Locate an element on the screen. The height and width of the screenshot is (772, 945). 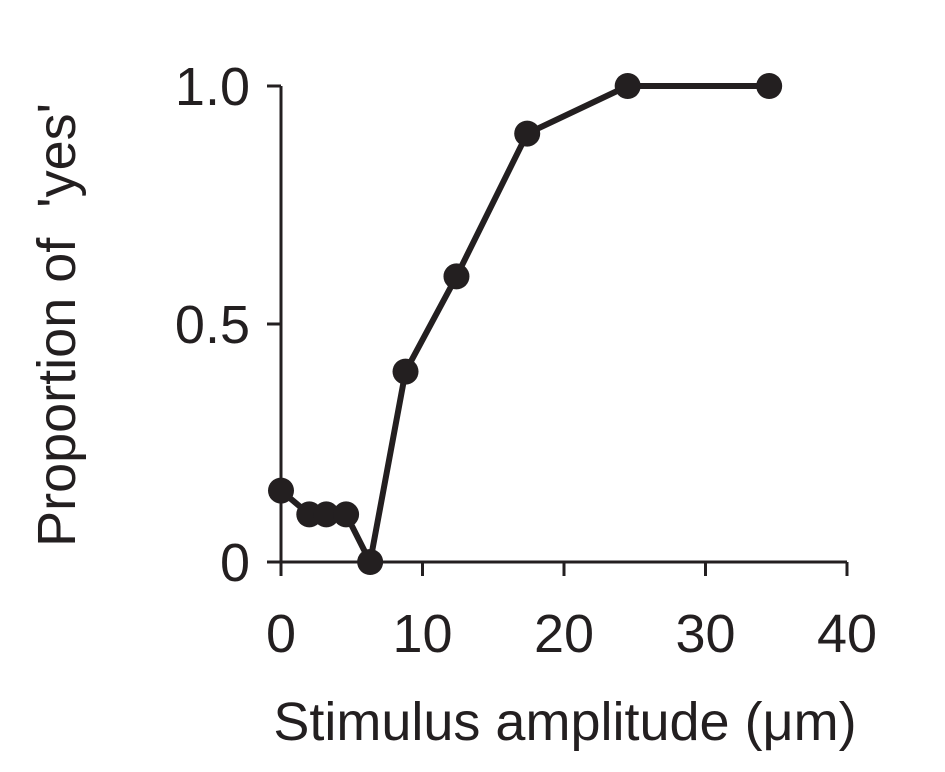
x-tick-label: 40 is located at coordinates (847, 634).